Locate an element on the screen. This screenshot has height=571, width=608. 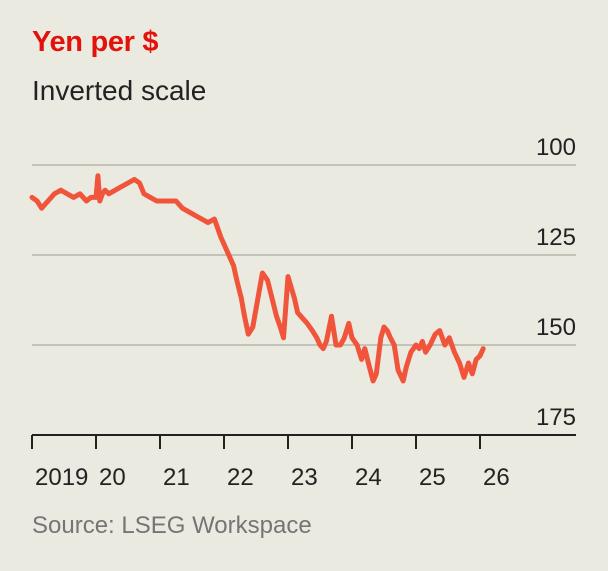
x-tick-label: 24 is located at coordinates (368, 477).